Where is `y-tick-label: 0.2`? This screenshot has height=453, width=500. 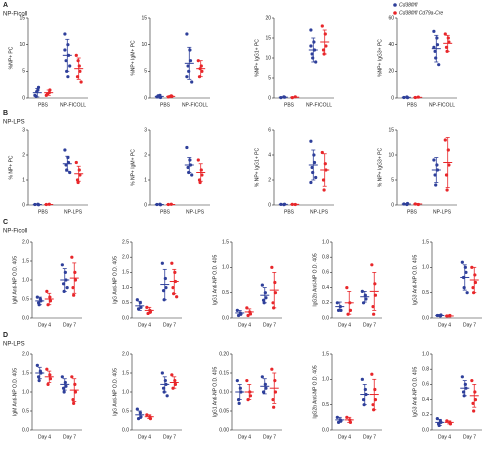
y-tick-label: 0.2 is located at coordinates (425, 415).